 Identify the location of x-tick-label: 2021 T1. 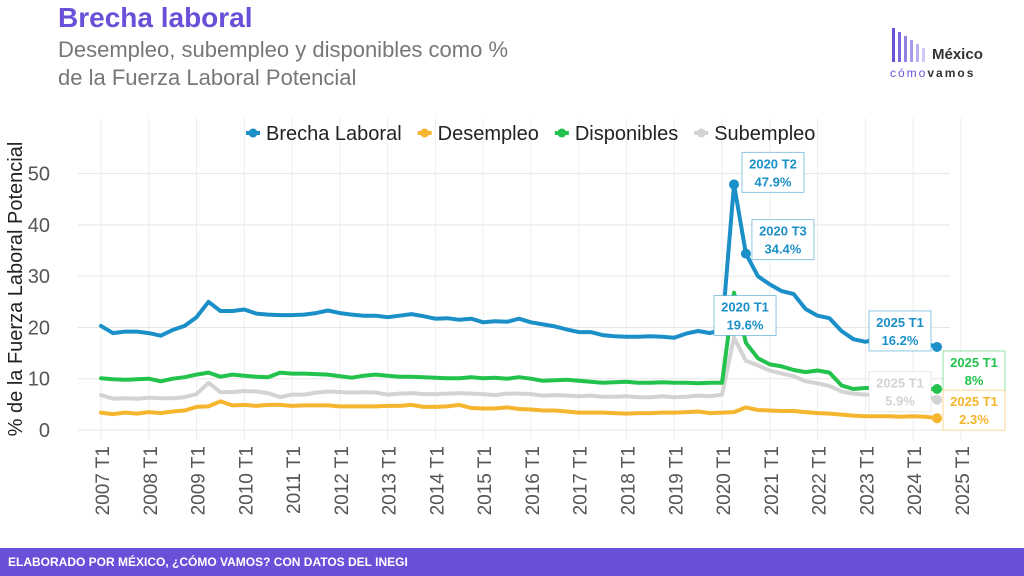
(772, 480).